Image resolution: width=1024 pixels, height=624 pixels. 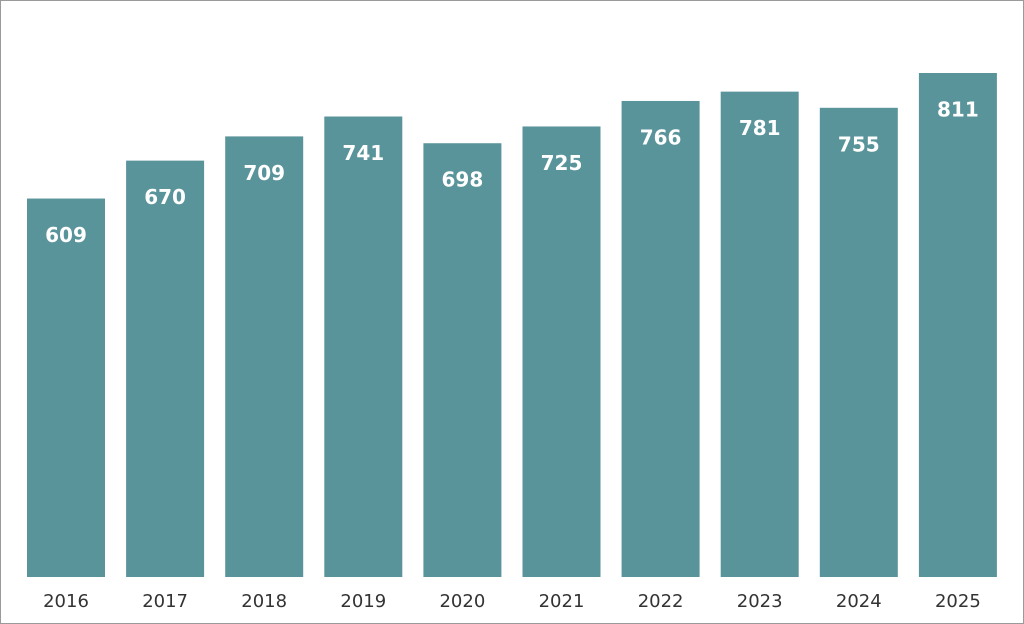 I want to click on value-label: 670, so click(x=165, y=197).